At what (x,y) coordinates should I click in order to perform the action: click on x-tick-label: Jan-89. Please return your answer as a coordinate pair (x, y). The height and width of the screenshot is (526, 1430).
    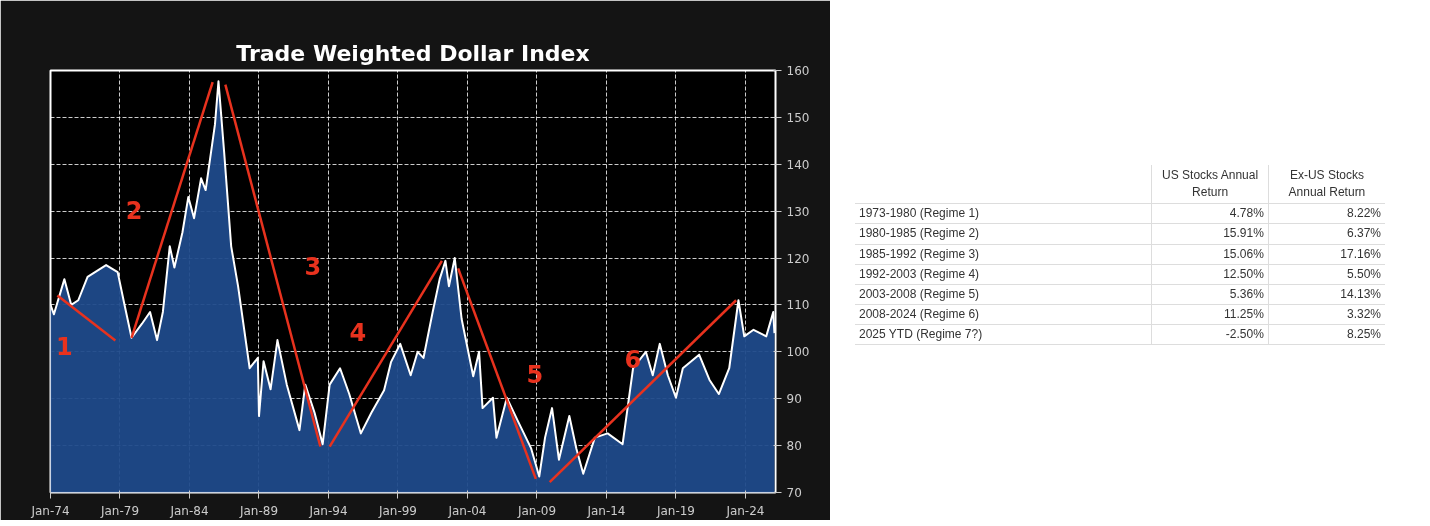
    Looking at the image, I should click on (258, 510).